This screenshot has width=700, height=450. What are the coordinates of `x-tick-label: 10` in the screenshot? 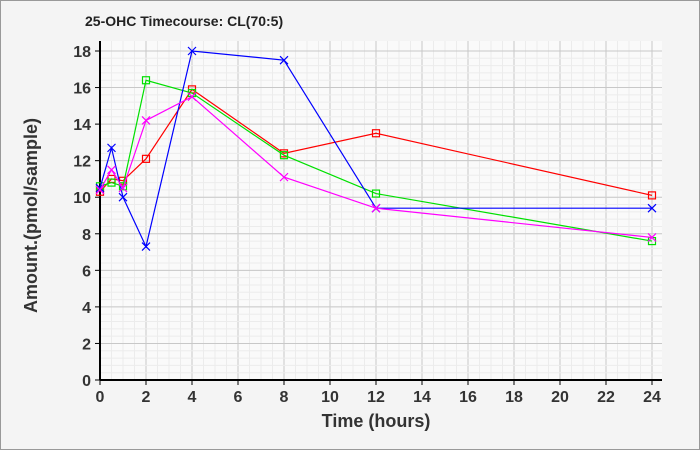 It's located at (330, 397).